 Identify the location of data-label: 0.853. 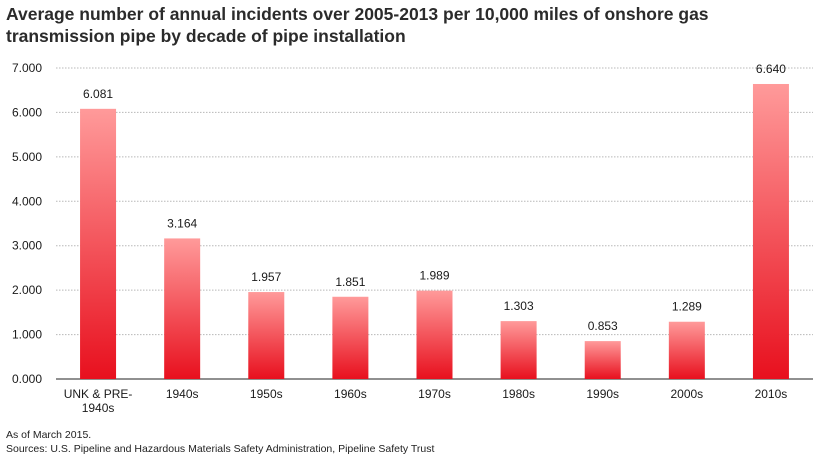
(603, 326).